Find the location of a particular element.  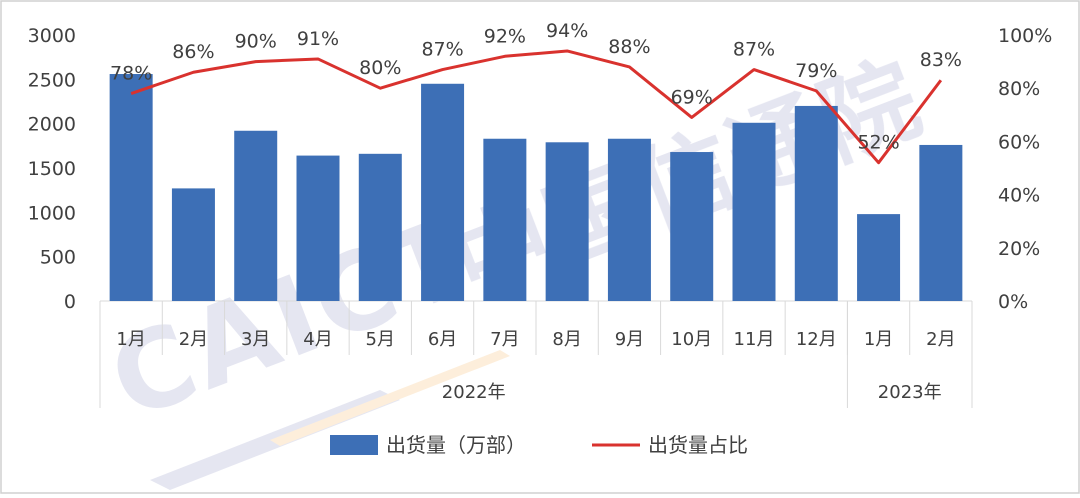

y-left-tick-label: 0 is located at coordinates (70, 302).